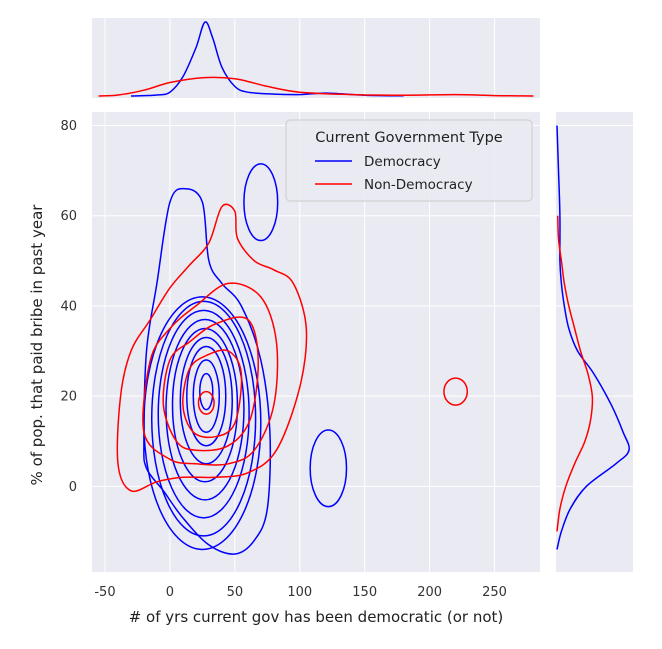 The height and width of the screenshot is (649, 662). Describe the element at coordinates (170, 592) in the screenshot. I see `x-tick-label: 0` at that location.